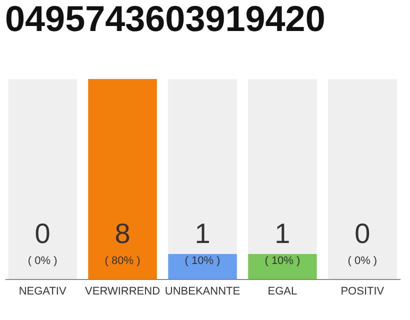 The width and height of the screenshot is (410, 320). What do you see at coordinates (283, 292) in the screenshot?
I see `x-tick-label: EGAL` at bounding box center [283, 292].